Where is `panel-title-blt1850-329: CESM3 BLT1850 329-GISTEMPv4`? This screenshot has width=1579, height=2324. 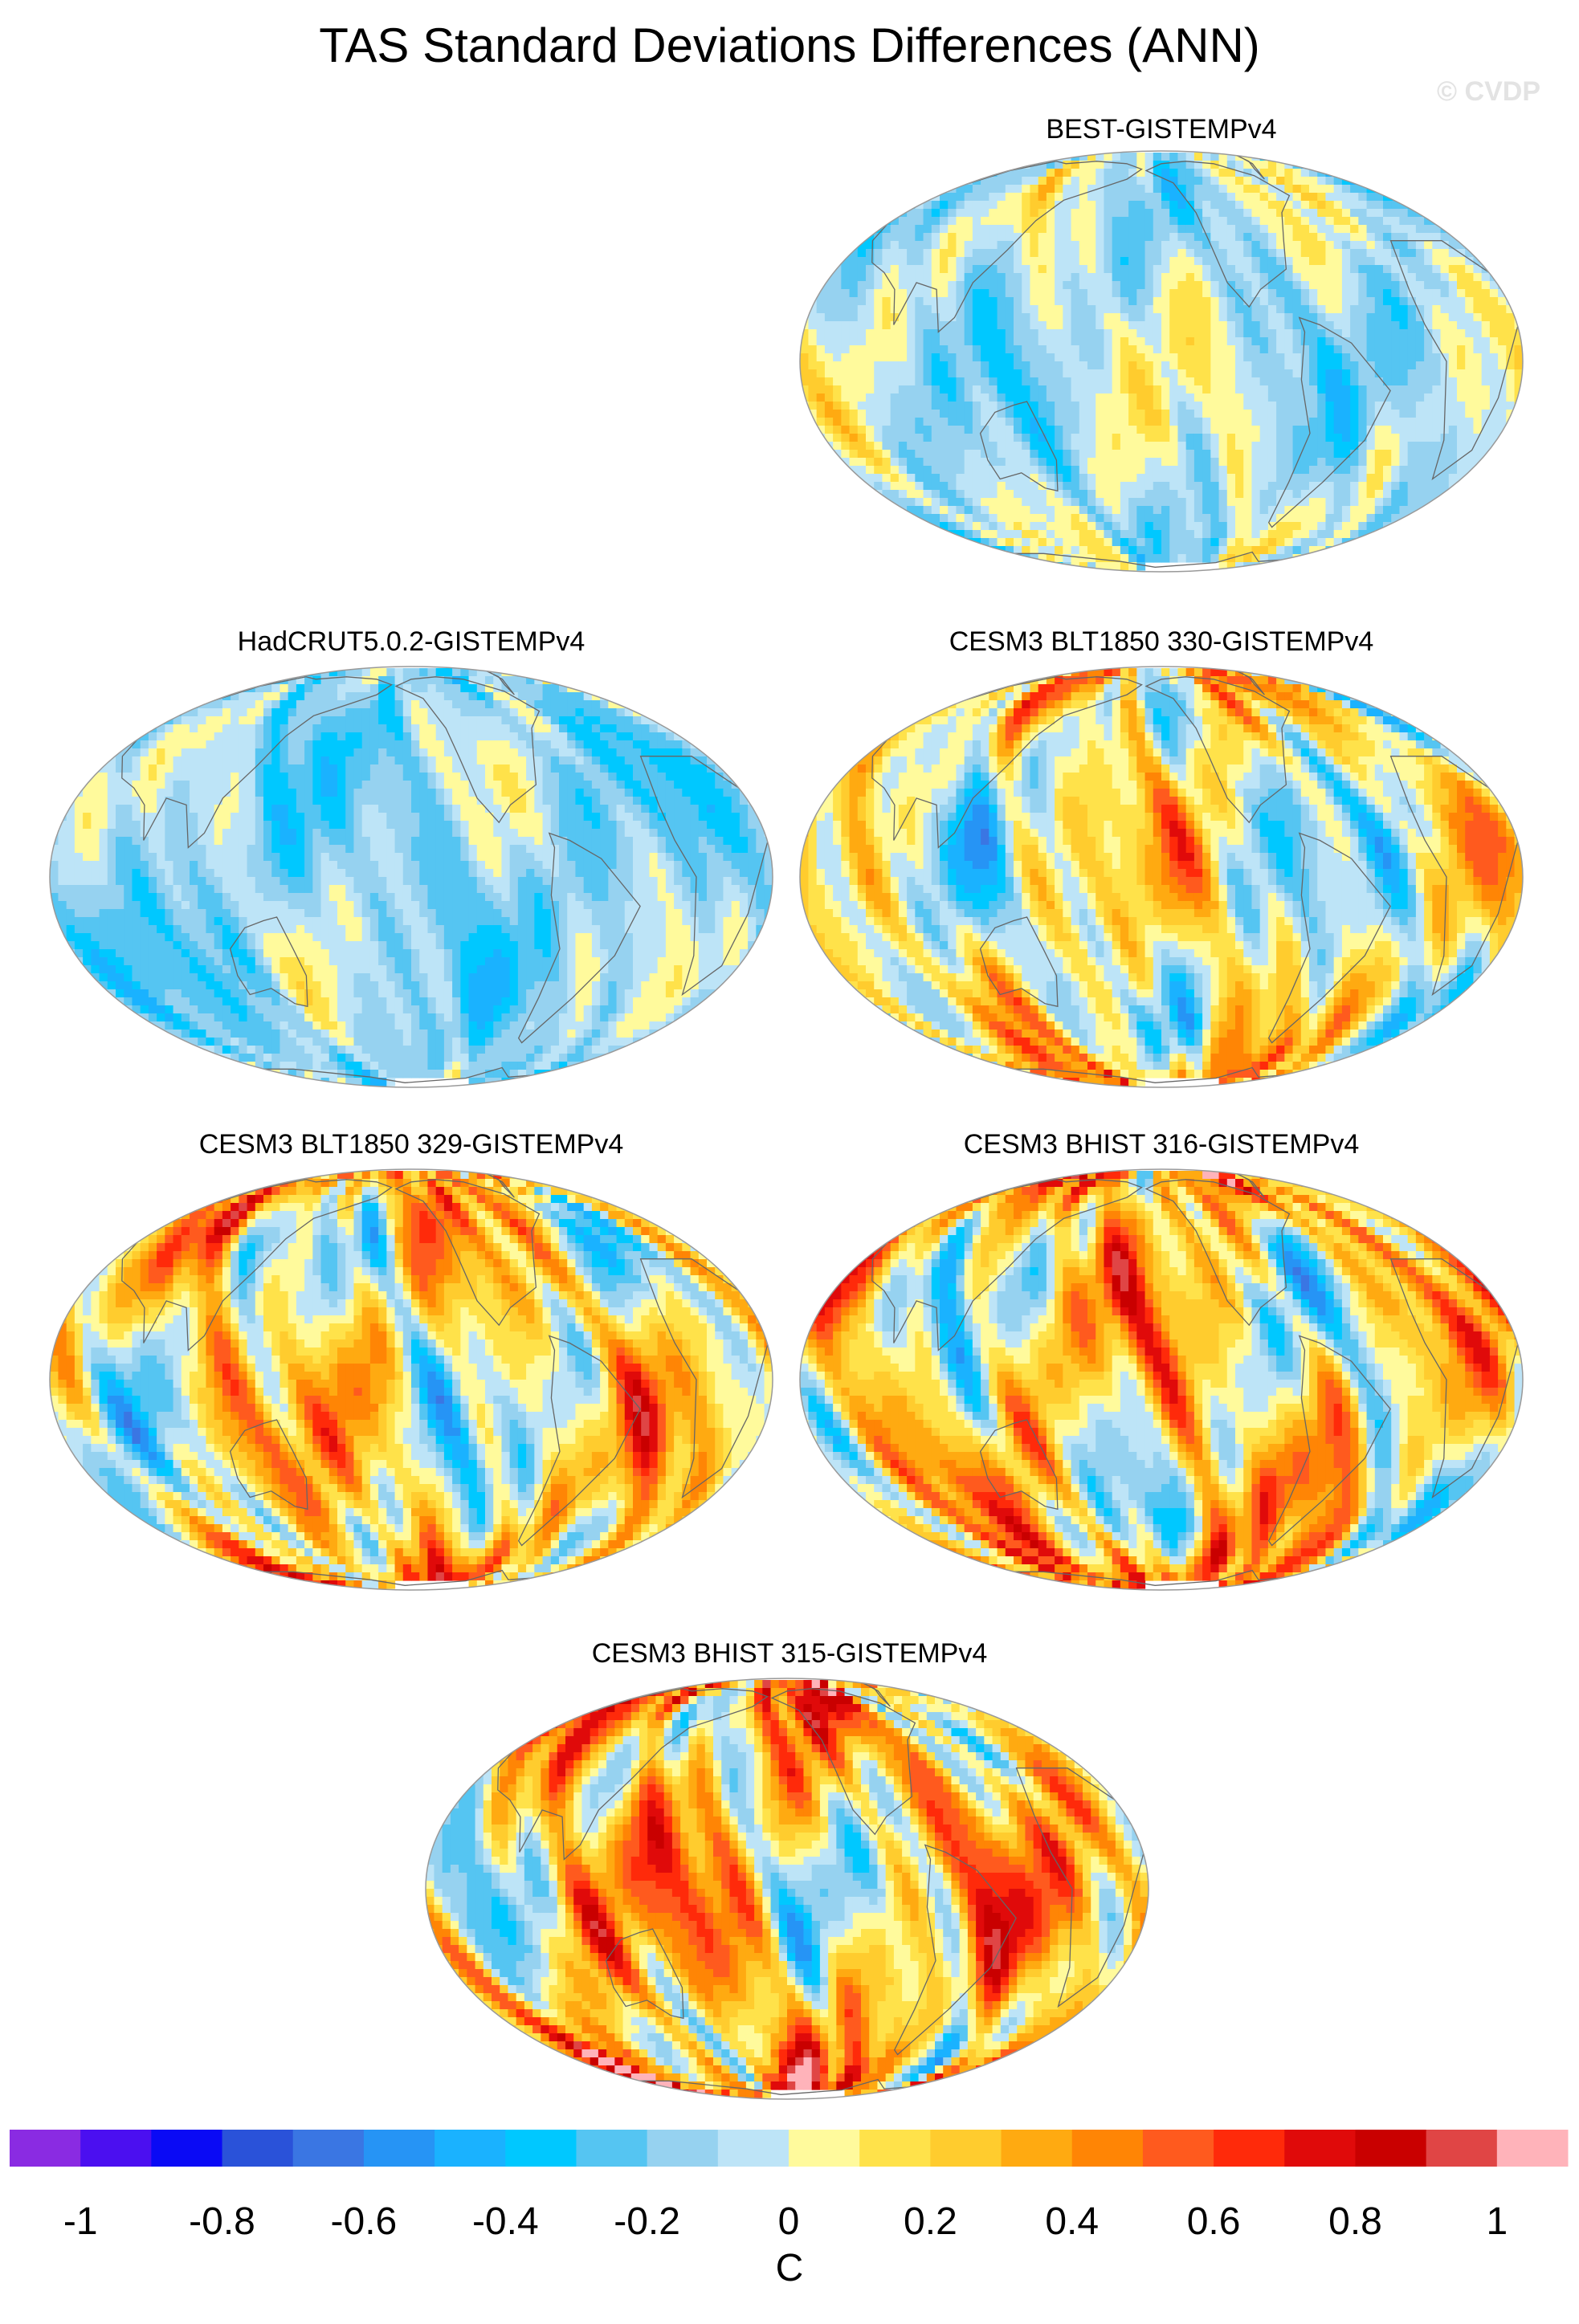
panel-title-blt1850-329: CESM3 BLT1850 329-GISTEMPv4 is located at coordinates (411, 1145).